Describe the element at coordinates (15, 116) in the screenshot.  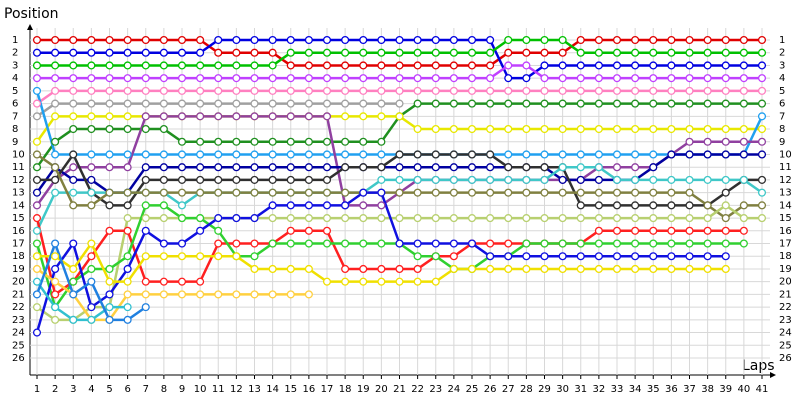
I see `y-tick-label: 7` at that location.